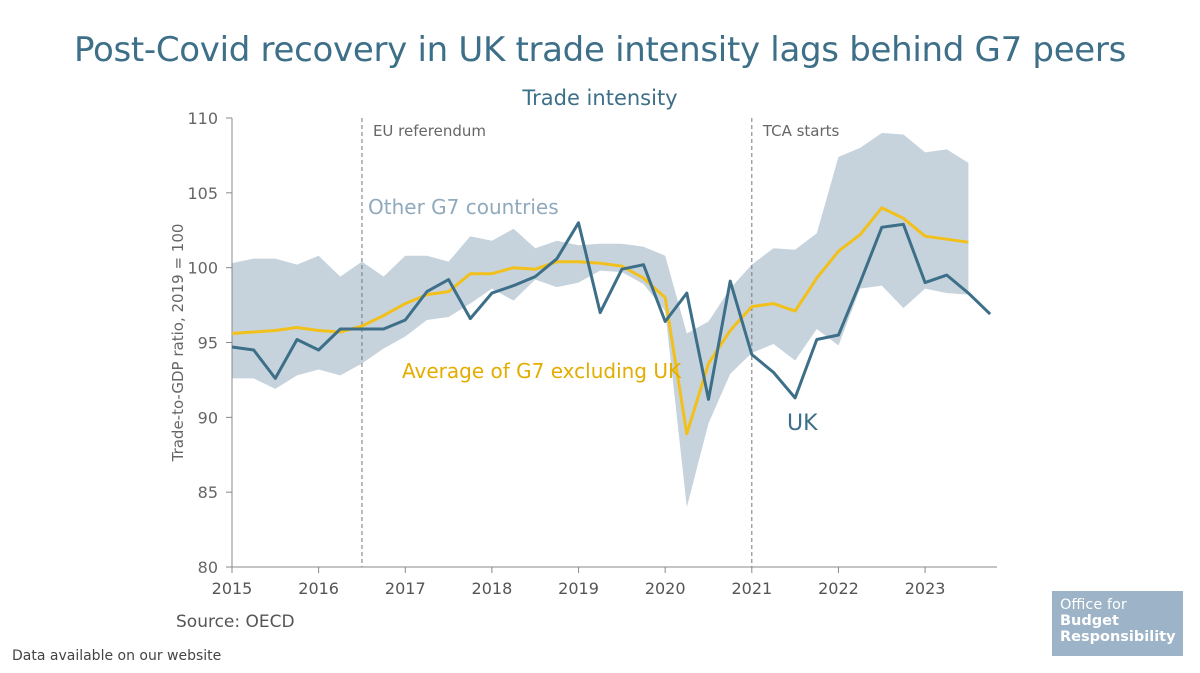  I want to click on x-tick-label: 2021, so click(751, 588).